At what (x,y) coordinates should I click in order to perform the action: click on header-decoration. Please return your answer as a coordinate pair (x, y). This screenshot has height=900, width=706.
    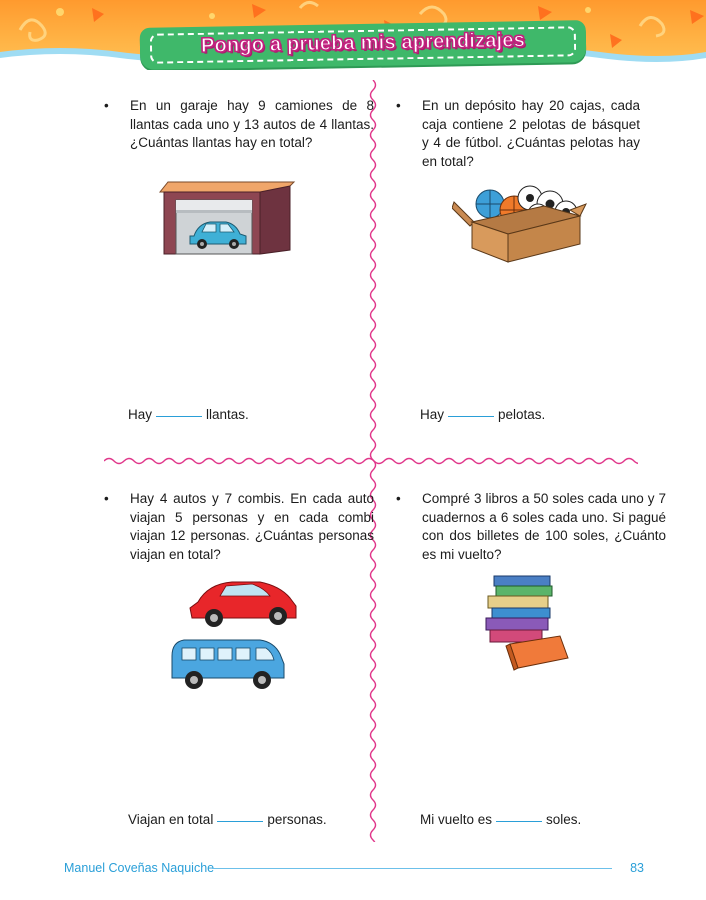
    Looking at the image, I should click on (361, 24).